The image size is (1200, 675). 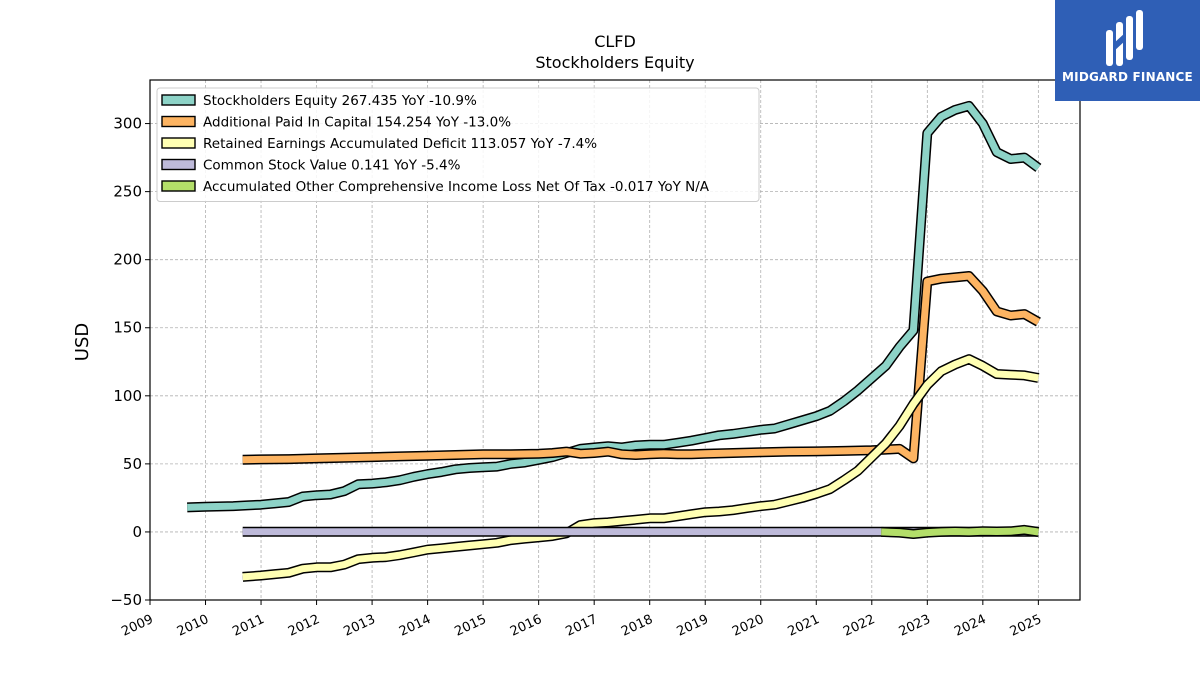 I want to click on y-tick-label: 100, so click(x=127, y=396).